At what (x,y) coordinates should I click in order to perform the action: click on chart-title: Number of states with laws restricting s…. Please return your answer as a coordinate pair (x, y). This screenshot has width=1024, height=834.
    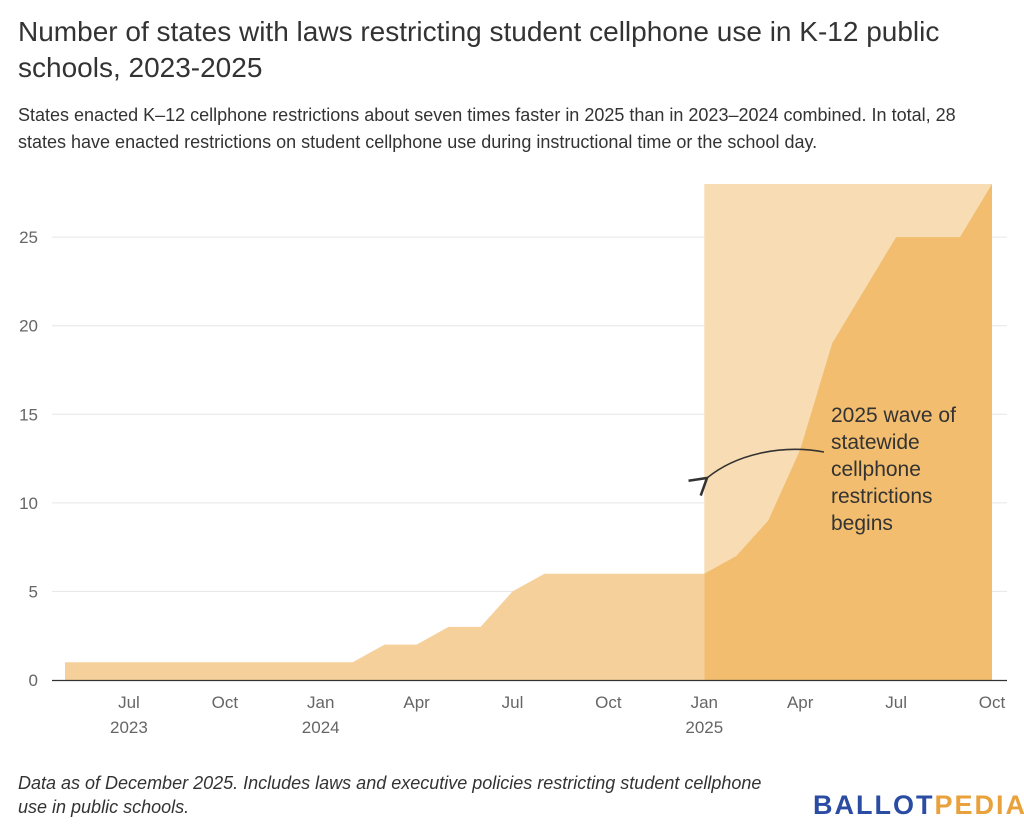
    Looking at the image, I should click on (479, 49).